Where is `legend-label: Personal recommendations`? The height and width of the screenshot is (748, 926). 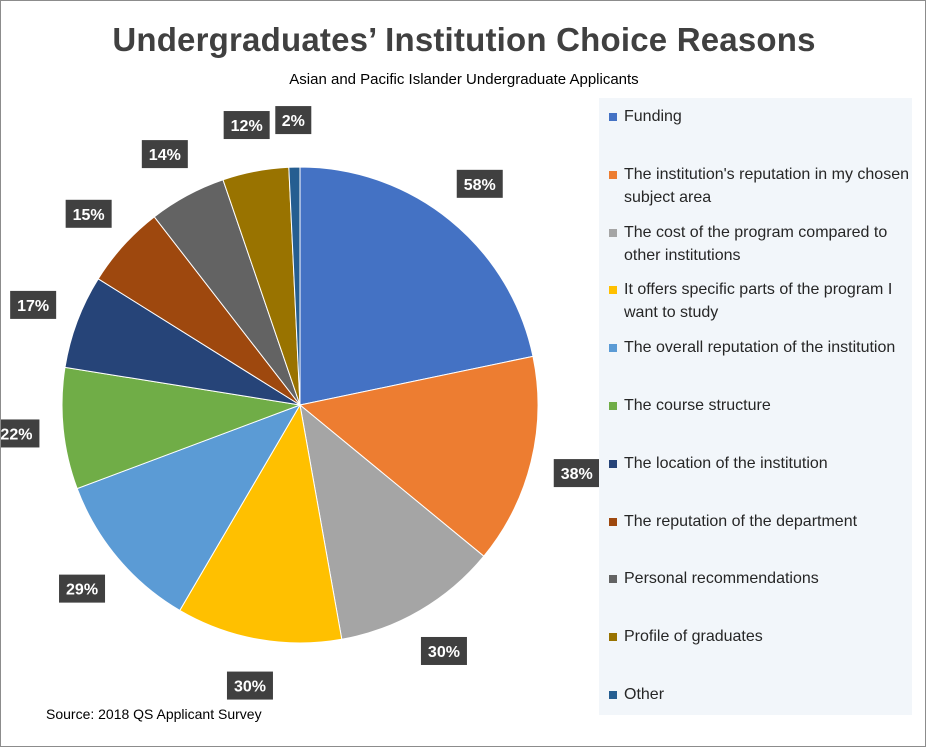
legend-label: Personal recommendations is located at coordinates (721, 579).